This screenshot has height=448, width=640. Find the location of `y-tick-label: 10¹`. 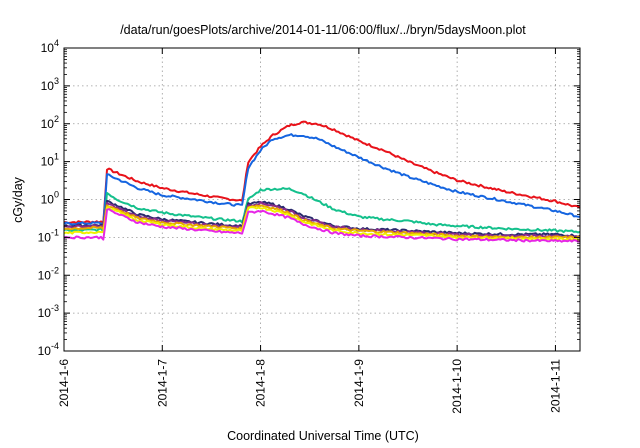

y-tick-label: 10¹ is located at coordinates (50, 160).